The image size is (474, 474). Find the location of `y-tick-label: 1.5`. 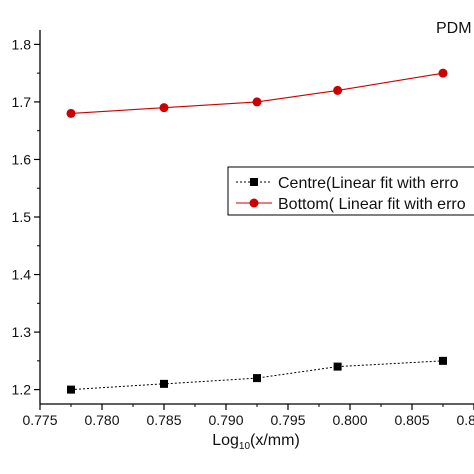

y-tick-label: 1.5 is located at coordinates (22, 217).